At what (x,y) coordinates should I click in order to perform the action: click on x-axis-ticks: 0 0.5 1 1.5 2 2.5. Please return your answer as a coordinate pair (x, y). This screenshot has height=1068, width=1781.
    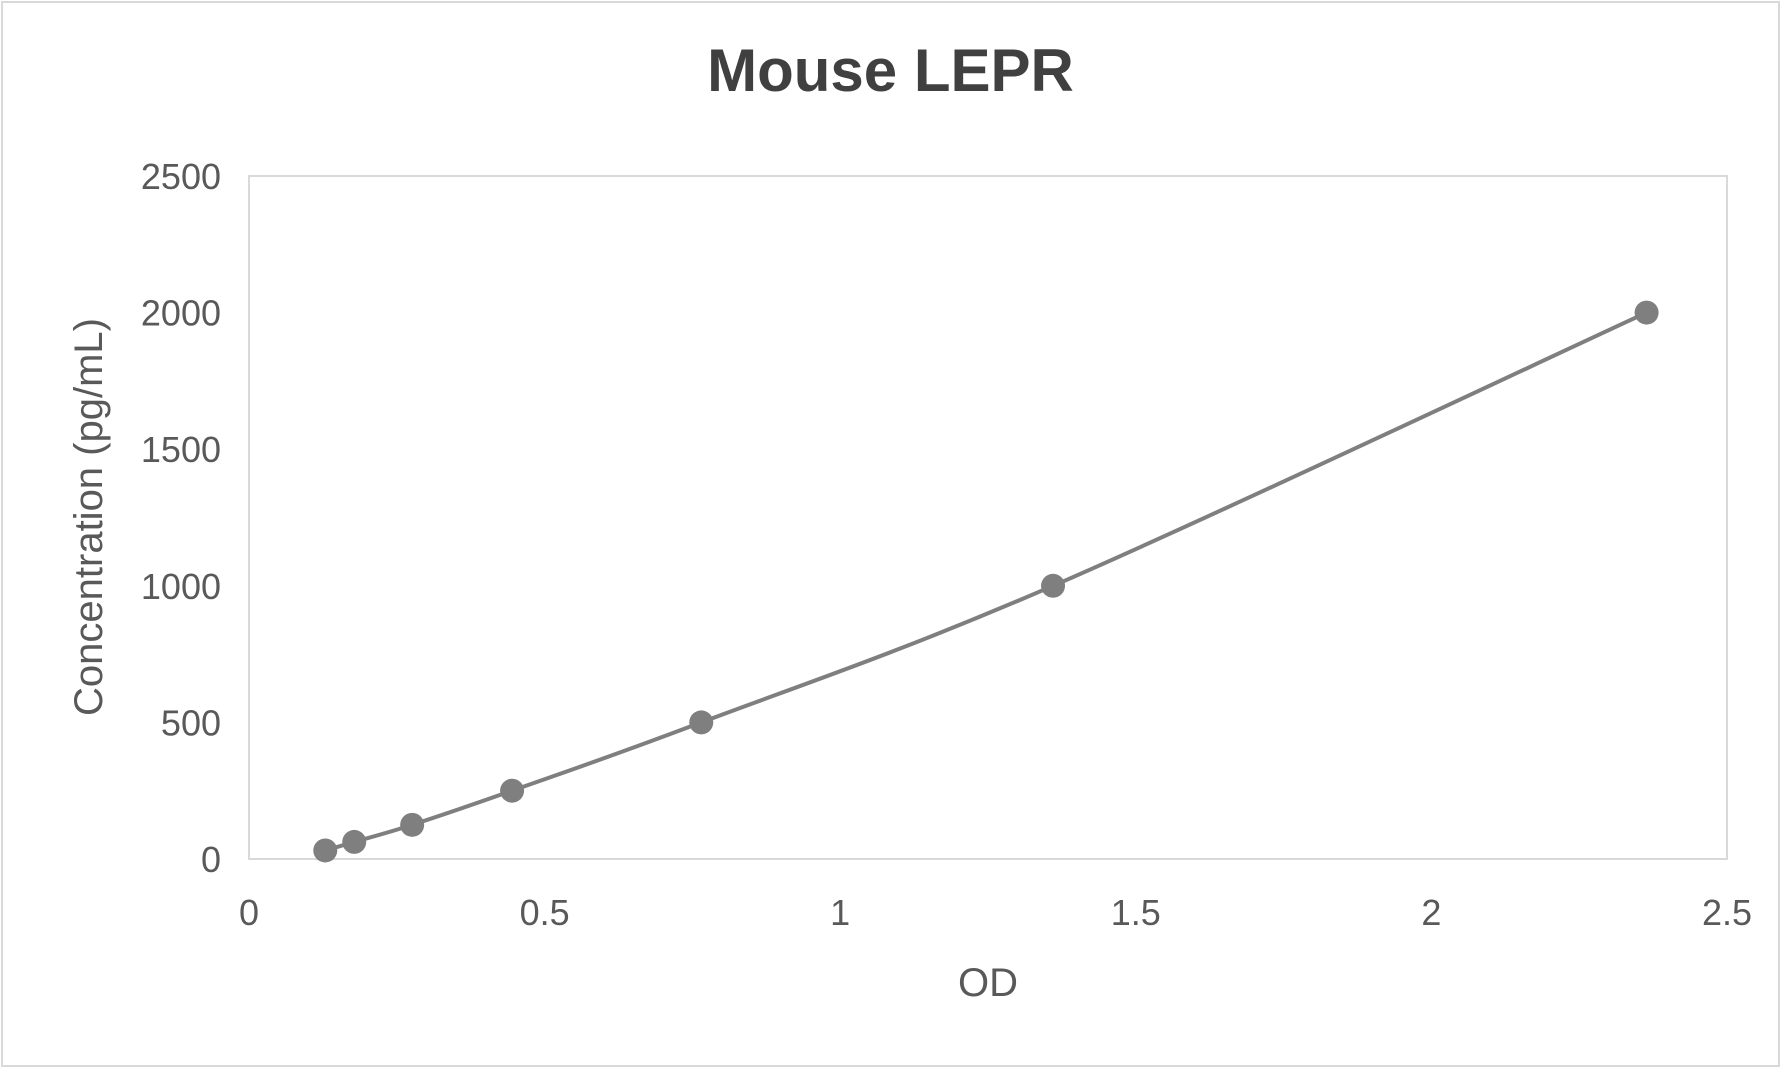
    Looking at the image, I should click on (995, 912).